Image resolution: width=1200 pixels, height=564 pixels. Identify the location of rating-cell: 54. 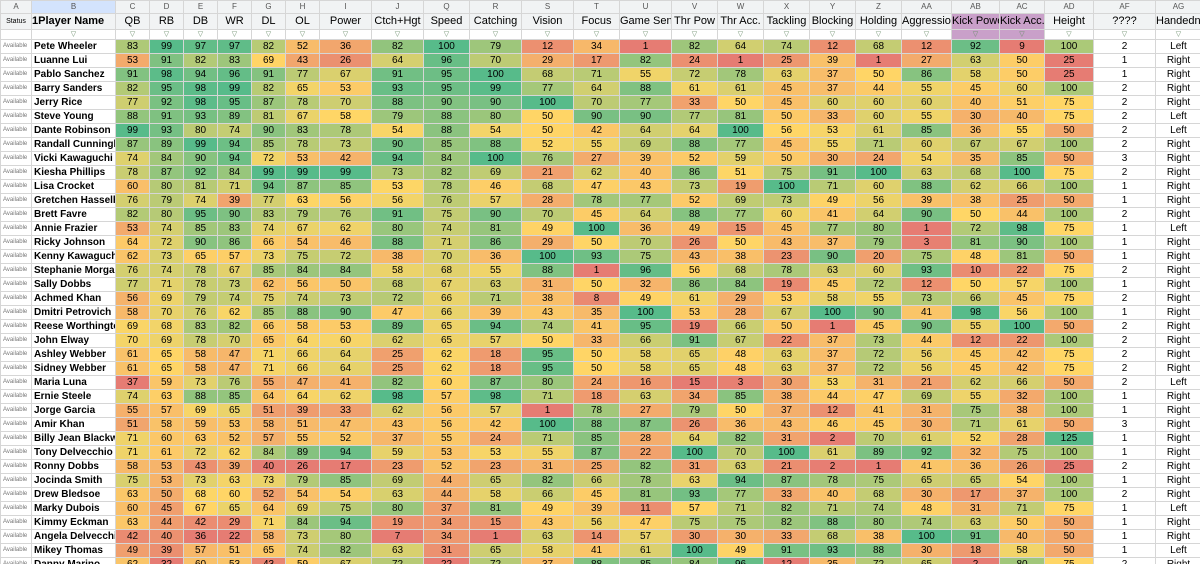
(926, 158).